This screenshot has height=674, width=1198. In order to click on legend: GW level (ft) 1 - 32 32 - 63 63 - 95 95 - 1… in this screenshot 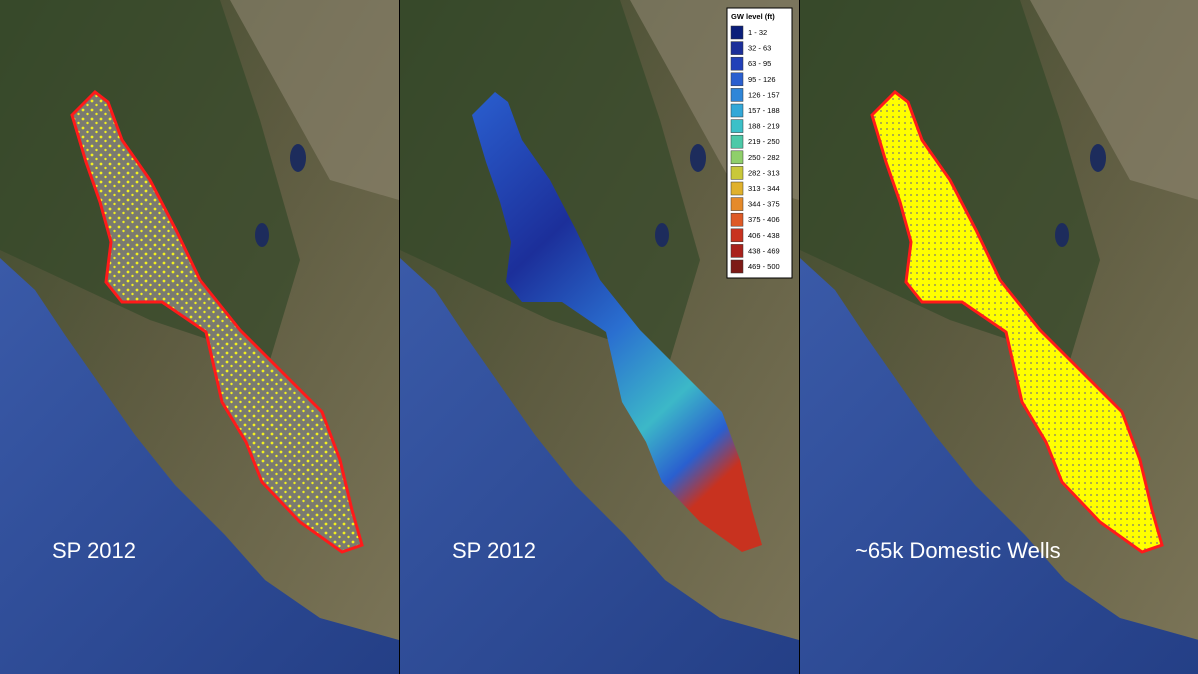, I will do `click(759, 143)`.